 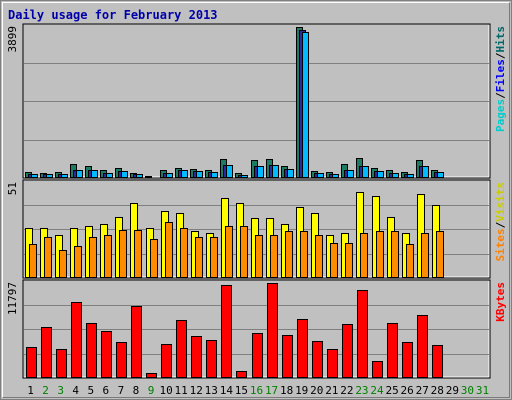 What do you see at coordinates (196, 390) in the screenshot?
I see `x-tick-label-day-12: 12` at bounding box center [196, 390].